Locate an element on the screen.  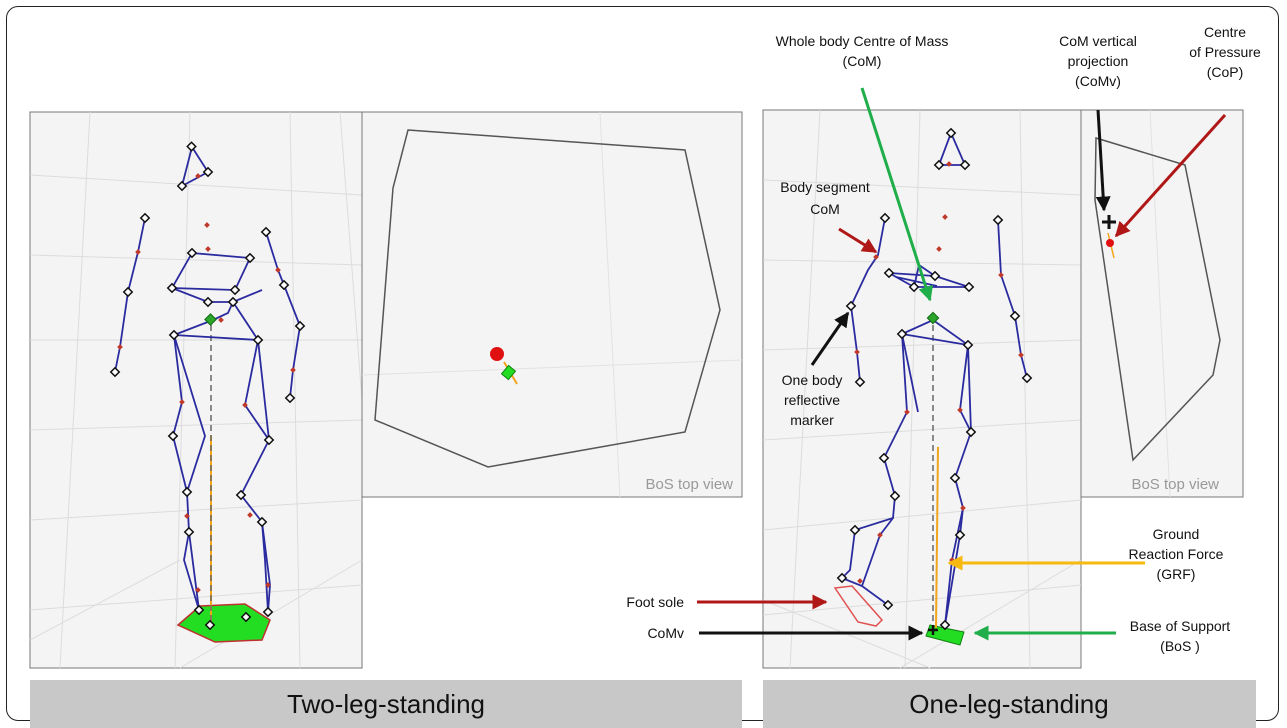
marker-label-line2: reflective is located at coordinates (812, 400).